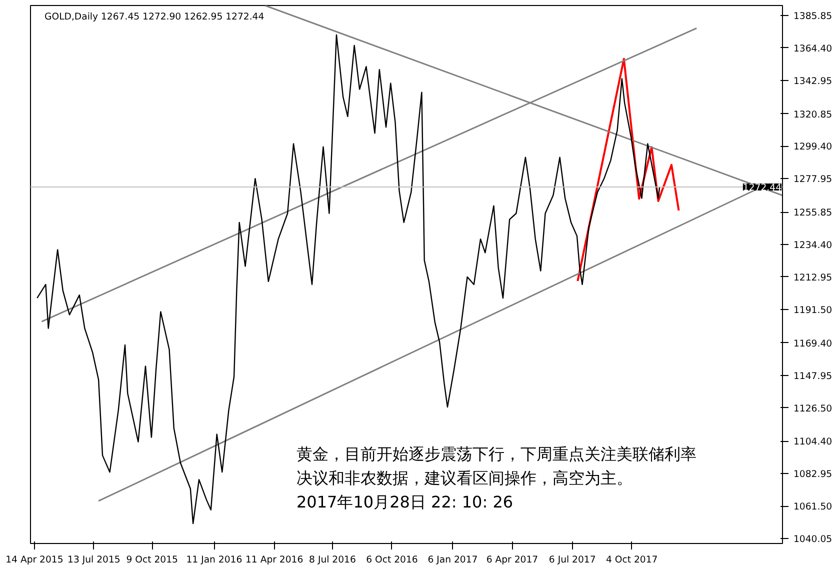  Describe the element at coordinates (154, 17) in the screenshot. I see `text: GOLD,Daily 1267.45 1272.90 1262.95 1272.44` at that location.